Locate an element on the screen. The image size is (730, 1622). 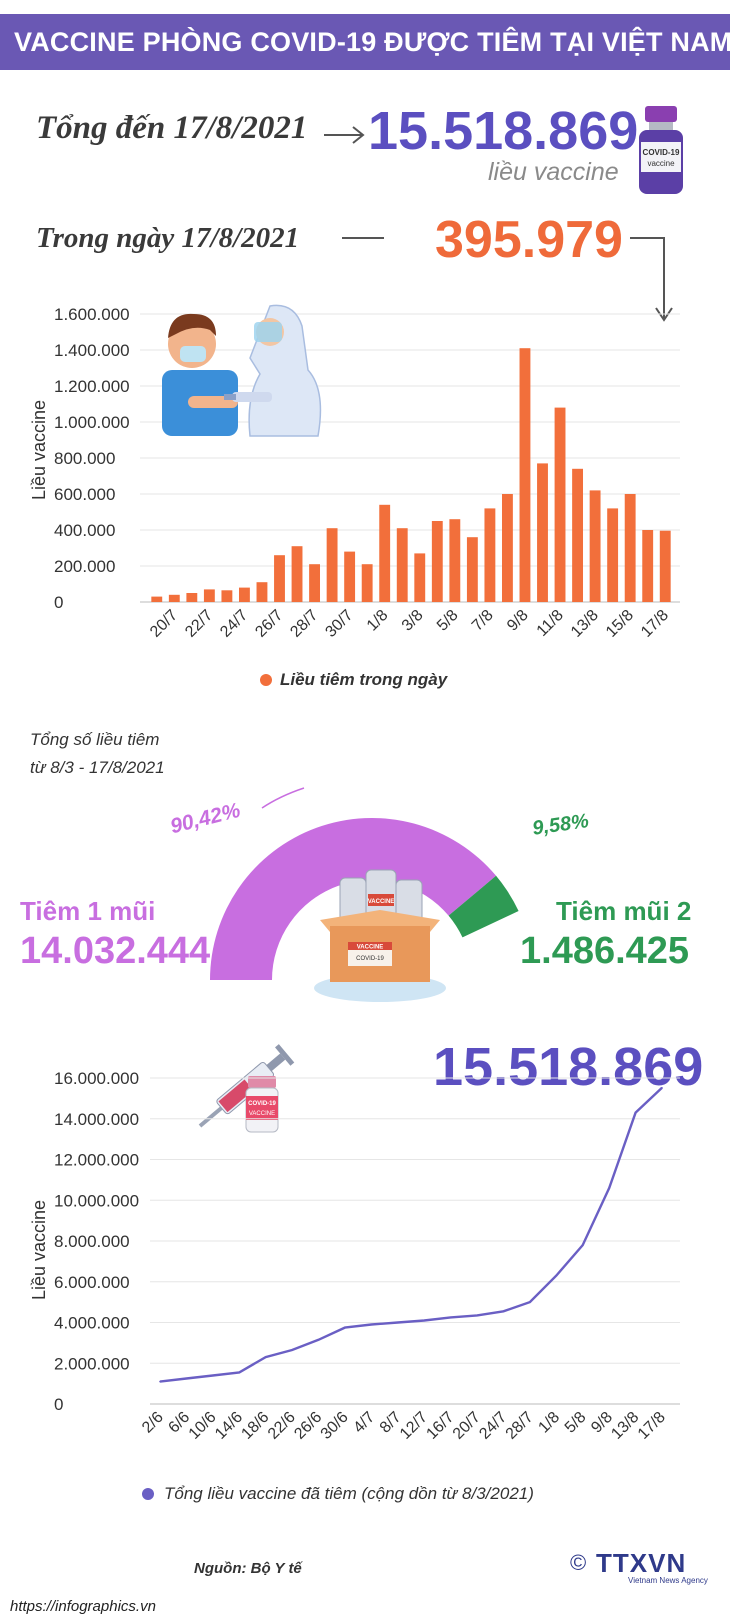
vaccine-vial-icon: COVID-19 vaccine is located at coordinates (661, 150).